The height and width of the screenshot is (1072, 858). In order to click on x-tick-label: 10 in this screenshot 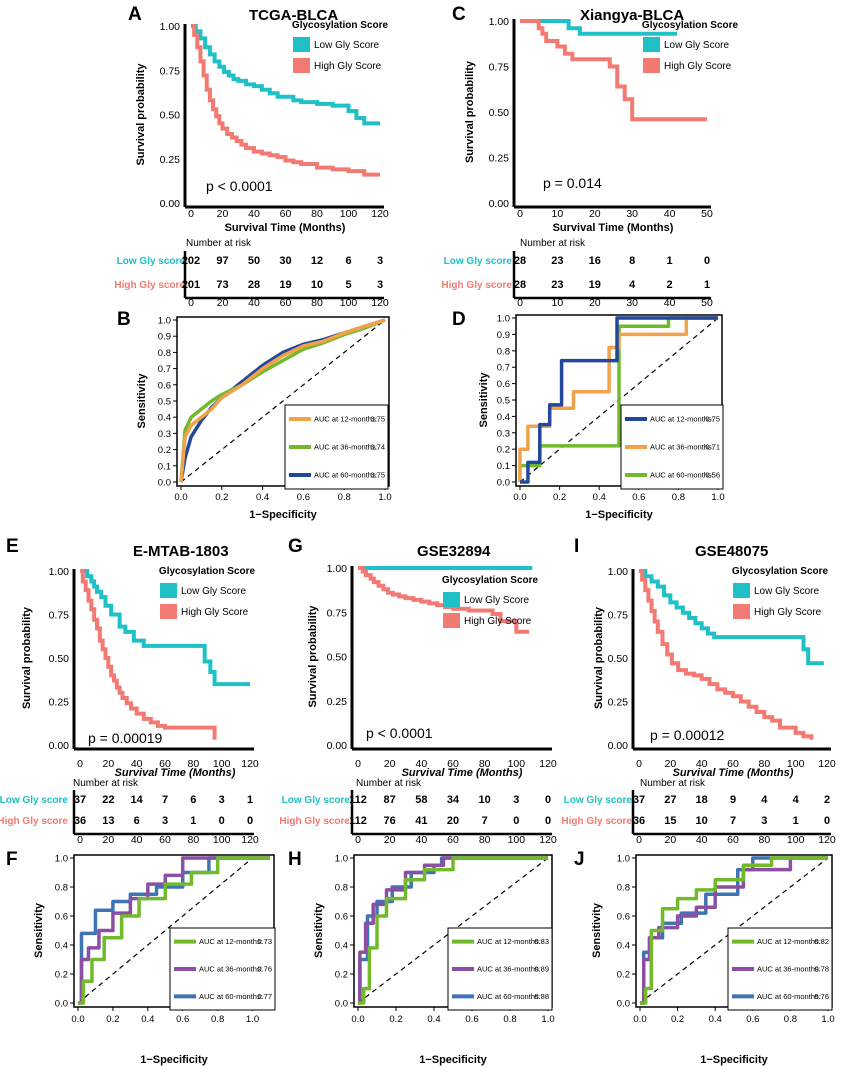, I will do `click(558, 214)`.